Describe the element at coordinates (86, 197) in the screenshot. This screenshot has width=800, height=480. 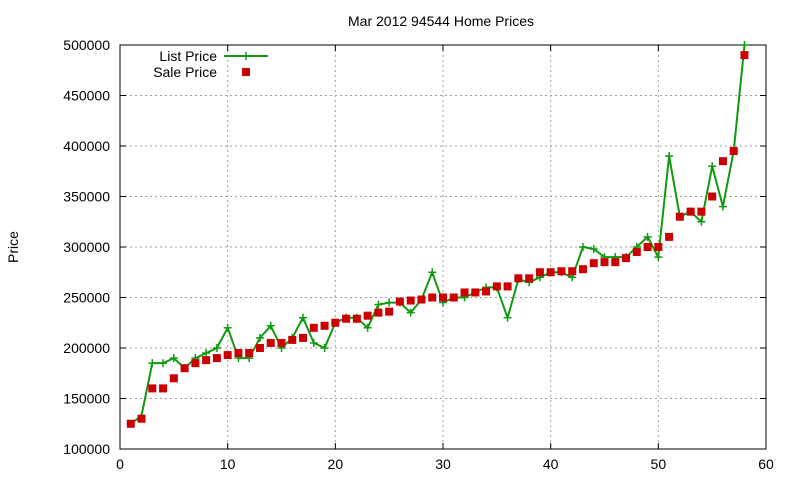
I see `y-tick-label: 350000` at that location.